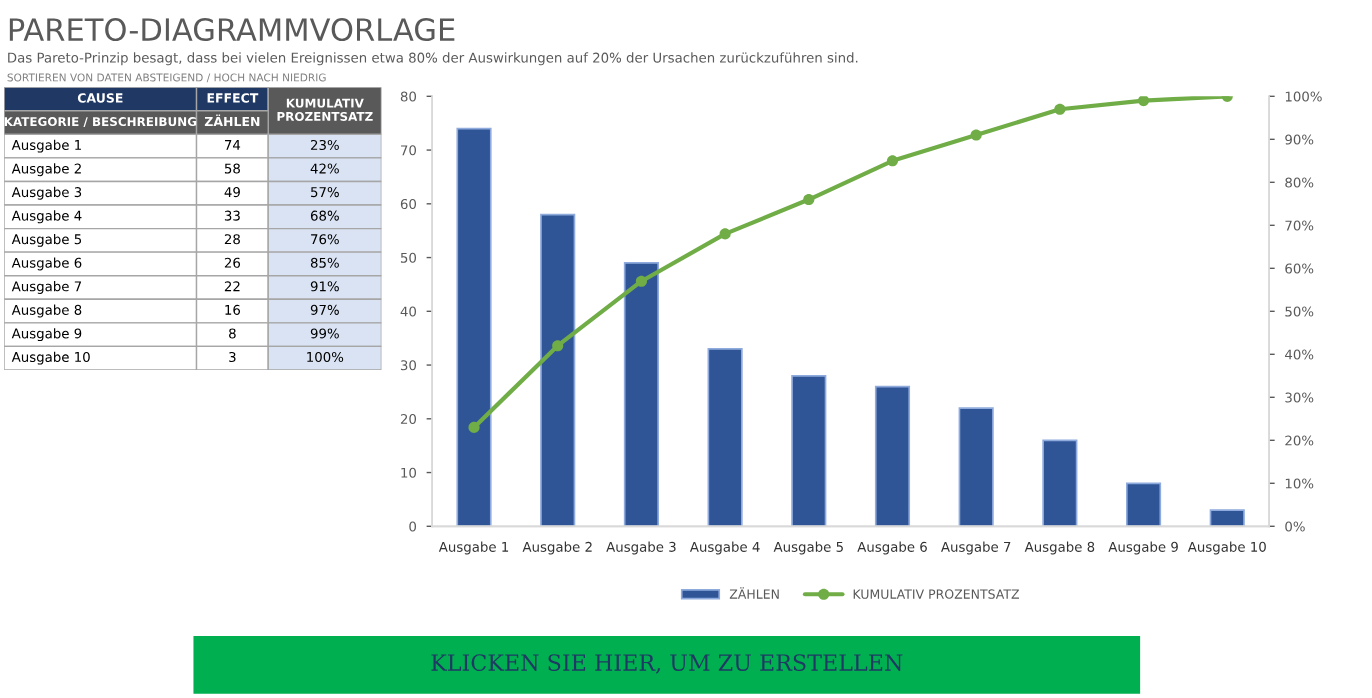 This screenshot has height=698, width=1372. Describe the element at coordinates (232, 29) in the screenshot. I see `text: PARETO-DIAGRAMMVORLAGE` at that location.